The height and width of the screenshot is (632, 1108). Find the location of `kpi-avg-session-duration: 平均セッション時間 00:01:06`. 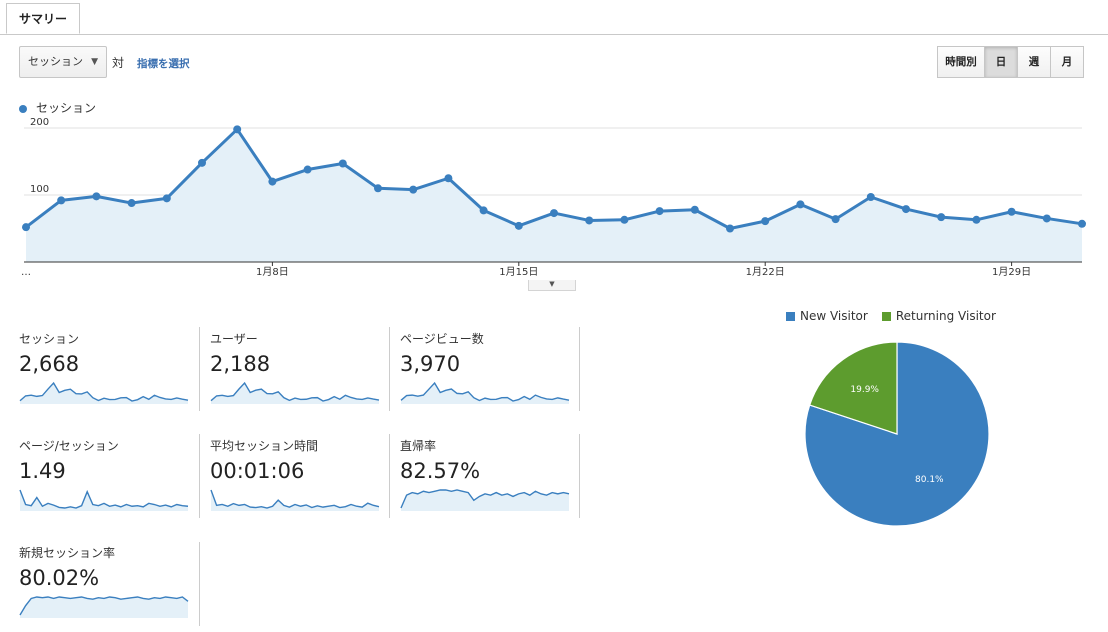

kpi-avg-session-duration: 平均セッション時間 00:01:06 is located at coordinates (305, 478).